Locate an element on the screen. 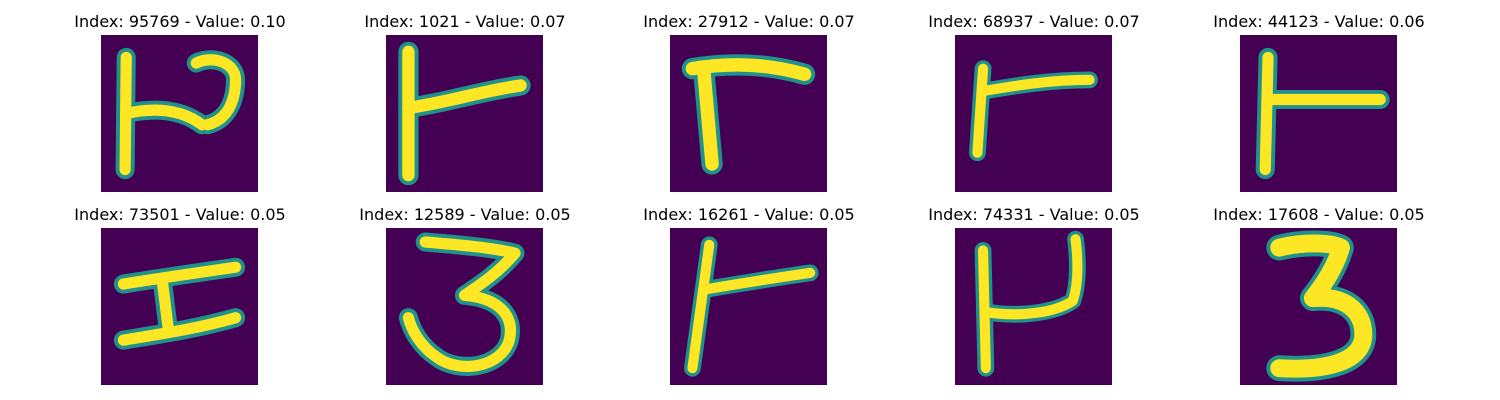 The height and width of the screenshot is (400, 1500). panel-title: Index: 17608 - Value: 0.05 is located at coordinates (1319, 214).